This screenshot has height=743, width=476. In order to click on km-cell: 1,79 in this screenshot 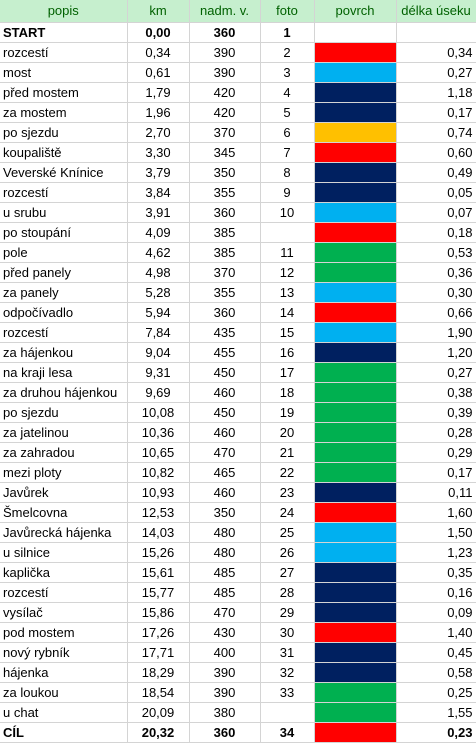, I will do `click(158, 92)`.